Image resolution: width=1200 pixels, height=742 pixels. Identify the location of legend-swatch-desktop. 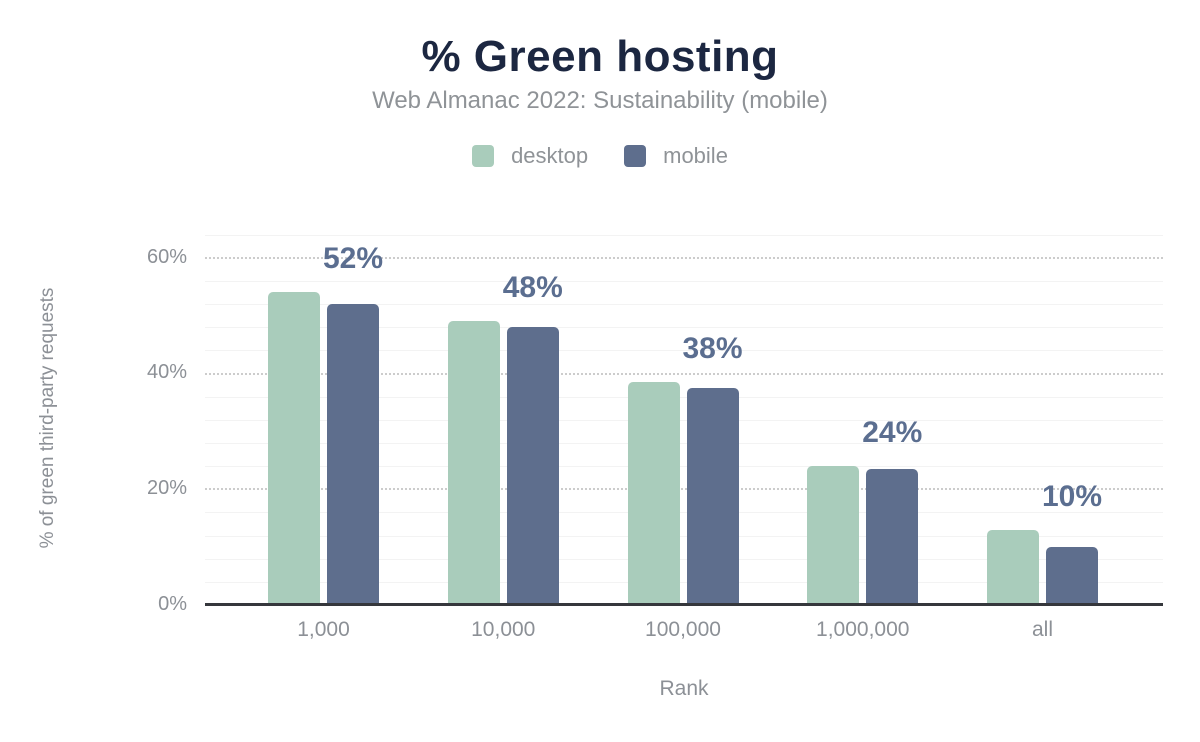
(483, 156).